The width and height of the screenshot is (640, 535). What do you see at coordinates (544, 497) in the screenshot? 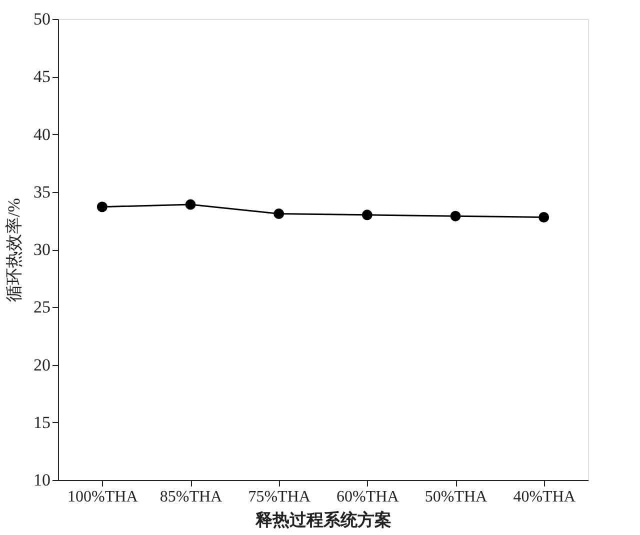
I see `x-tick-label: 40%THA` at bounding box center [544, 497].